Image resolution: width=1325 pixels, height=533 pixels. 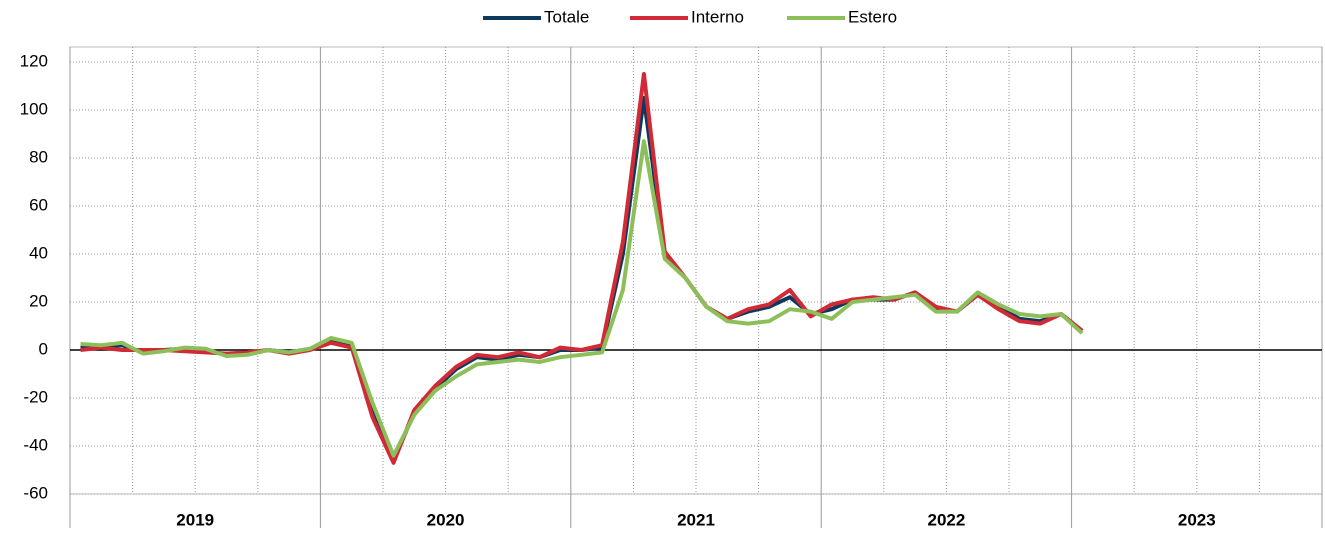 What do you see at coordinates (38, 156) in the screenshot?
I see `y-tick-label: 80` at bounding box center [38, 156].